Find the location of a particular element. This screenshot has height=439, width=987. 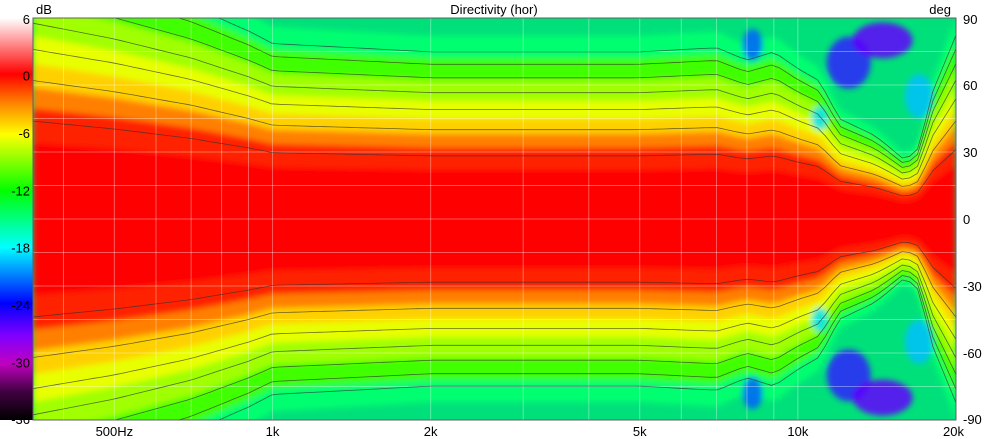

colorbar-tick-label: 0 is located at coordinates (26, 75).